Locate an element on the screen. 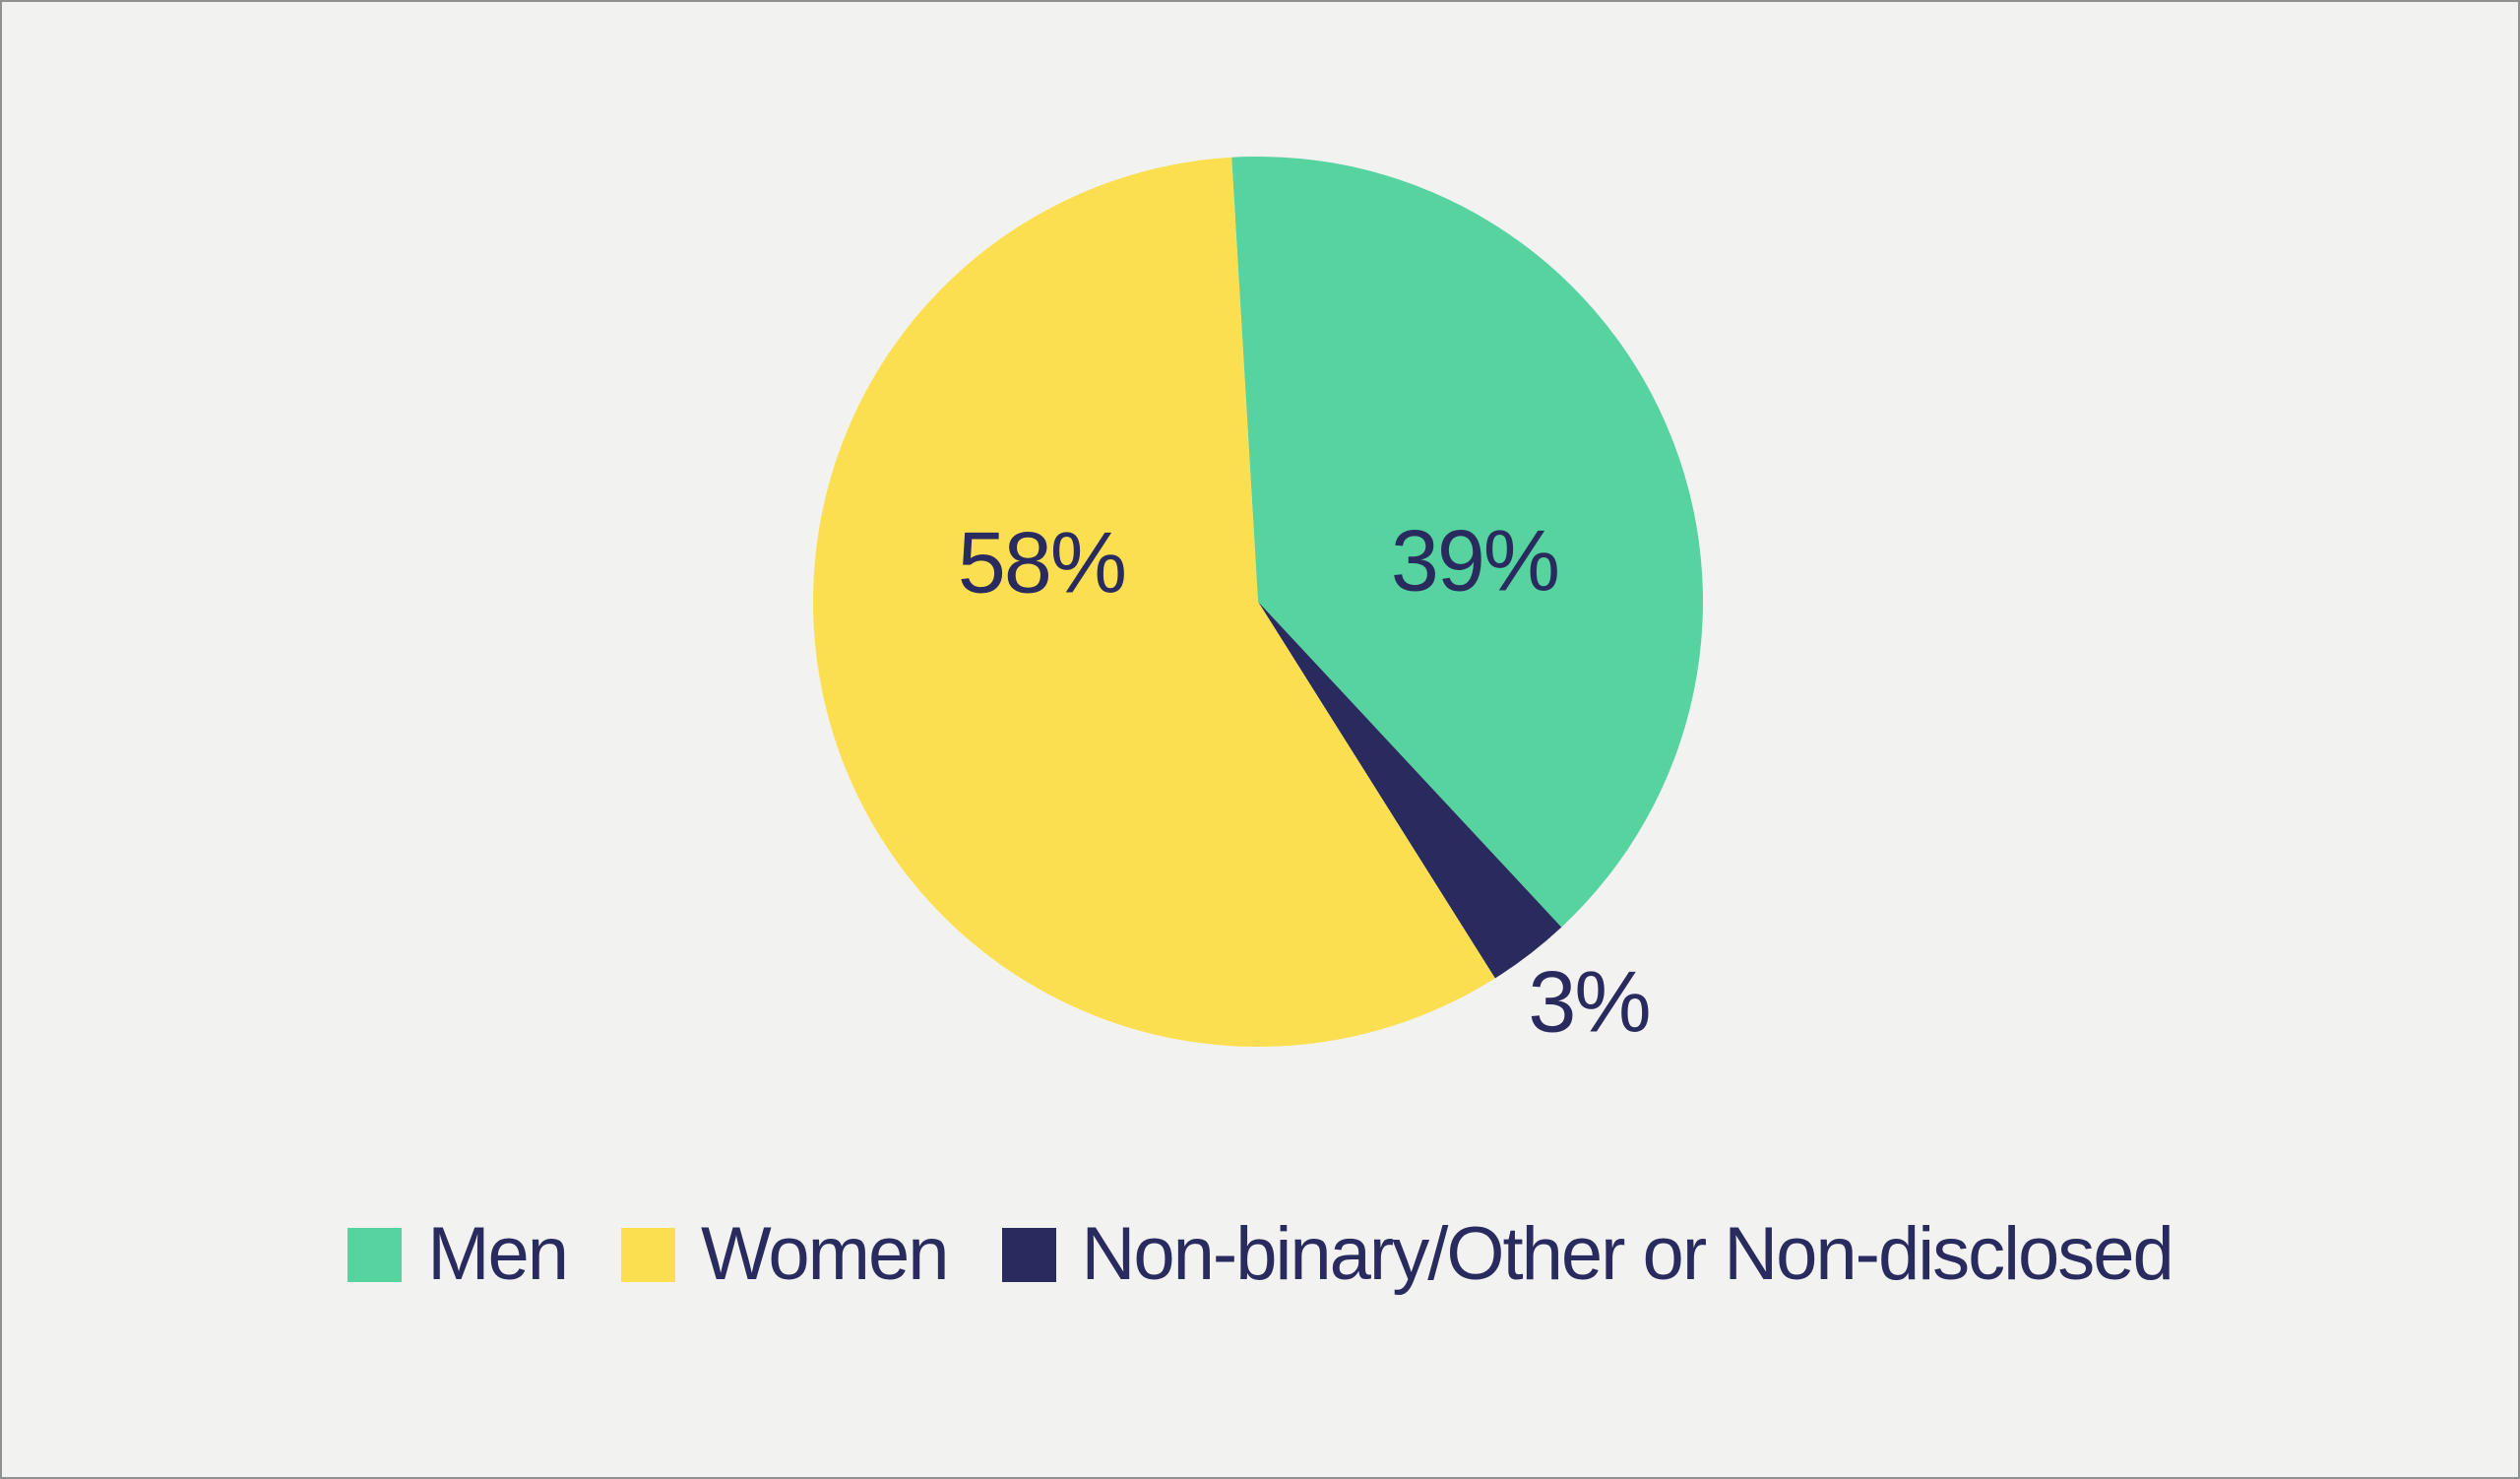  legend-item-women: Women is located at coordinates (785, 1254).